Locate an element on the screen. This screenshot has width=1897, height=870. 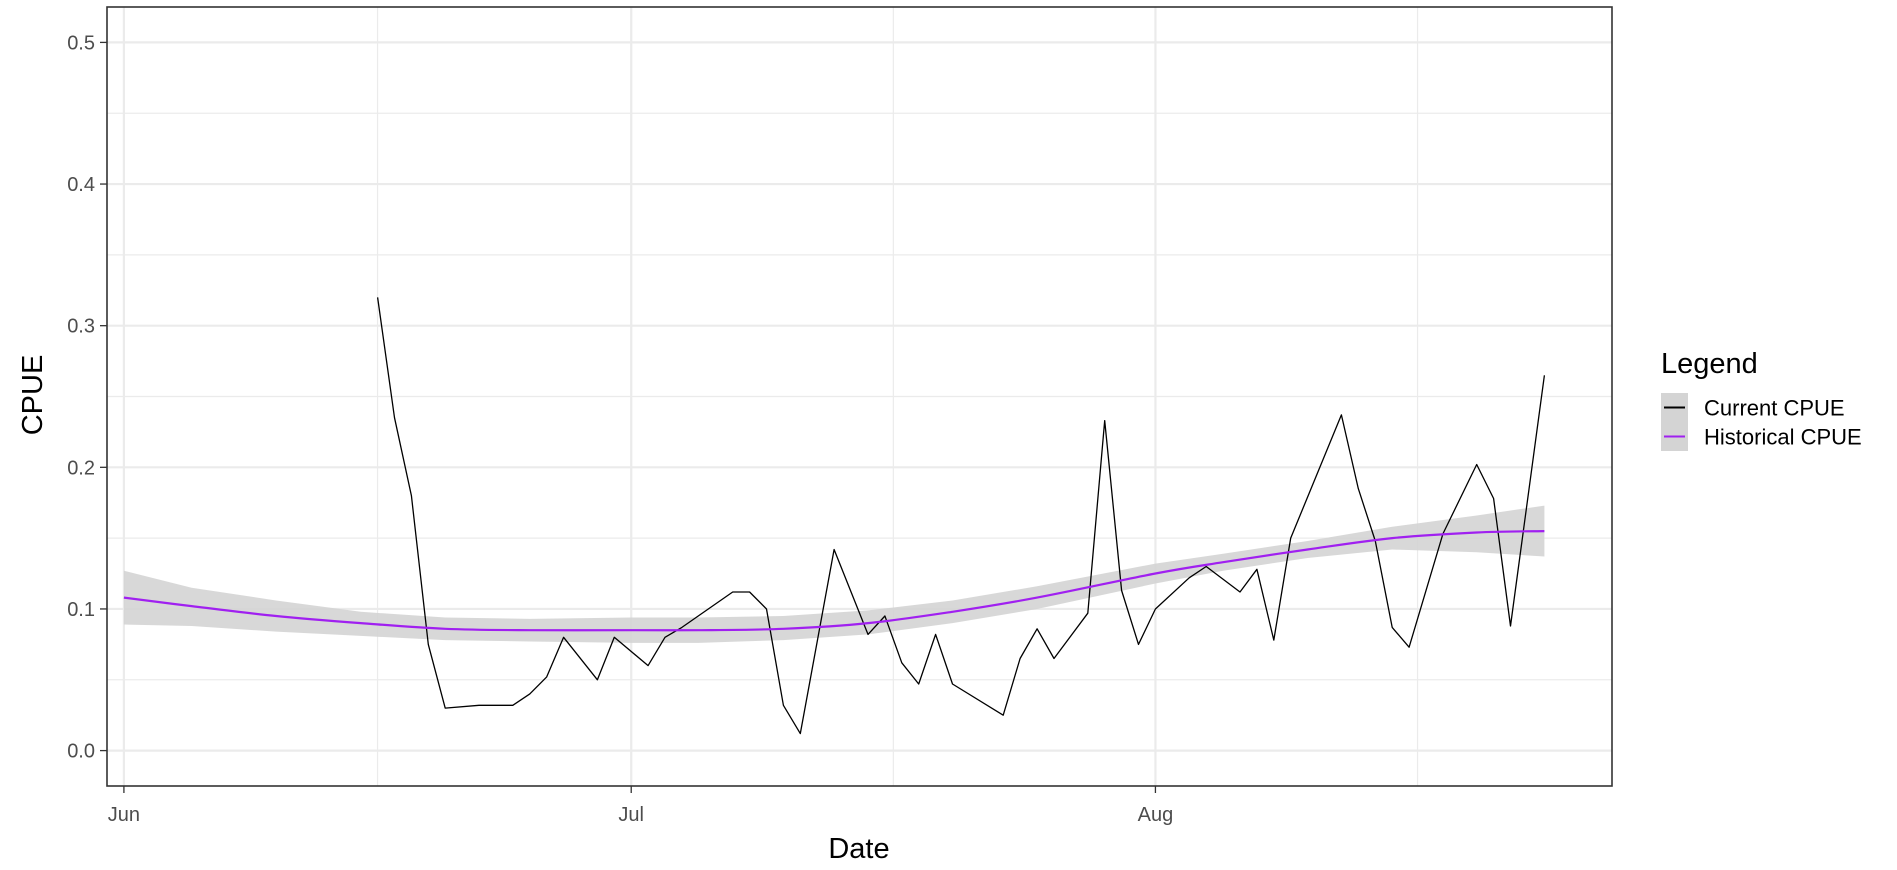
legend-entries: Current CPUE Historical CPUE is located at coordinates (1761, 422).